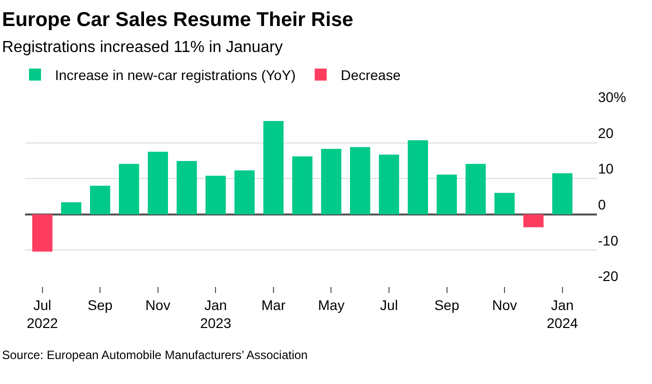 The height and width of the screenshot is (384, 652). I want to click on x-tick-label: Jan 2024, so click(562, 313).